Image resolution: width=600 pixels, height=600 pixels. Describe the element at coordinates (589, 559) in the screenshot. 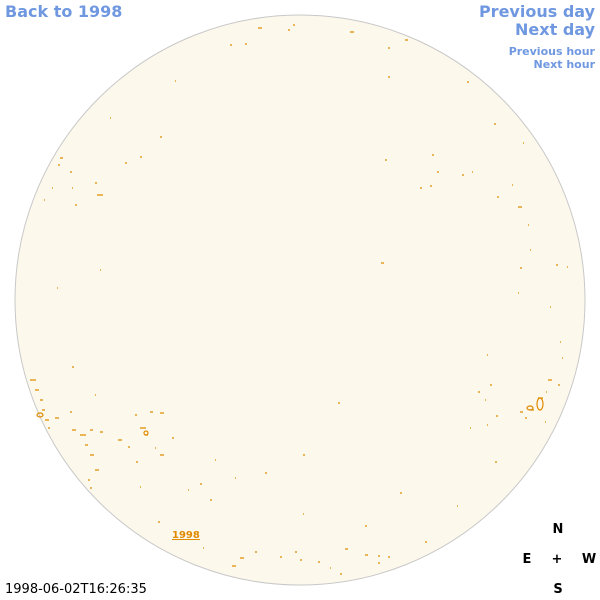

I see `compass-west: W` at that location.